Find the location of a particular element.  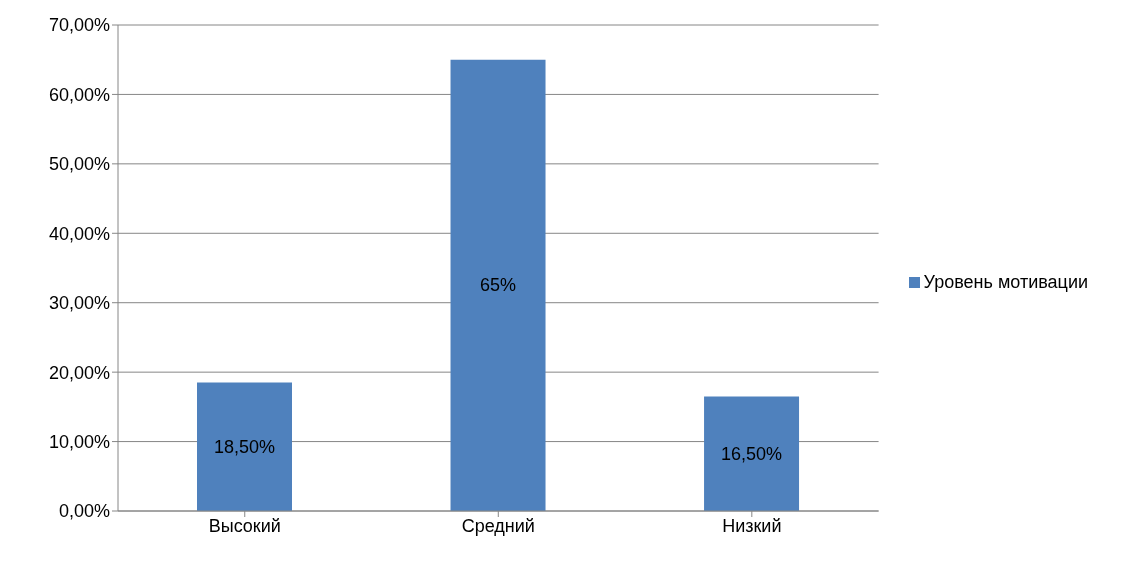

data-label: 65% is located at coordinates (498, 285).